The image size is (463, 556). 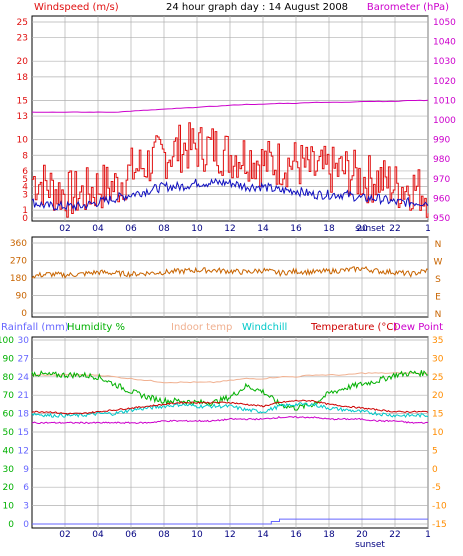 What do you see at coordinates (164, 229) in the screenshot?
I see `x-tick-0-08: 08` at bounding box center [164, 229].